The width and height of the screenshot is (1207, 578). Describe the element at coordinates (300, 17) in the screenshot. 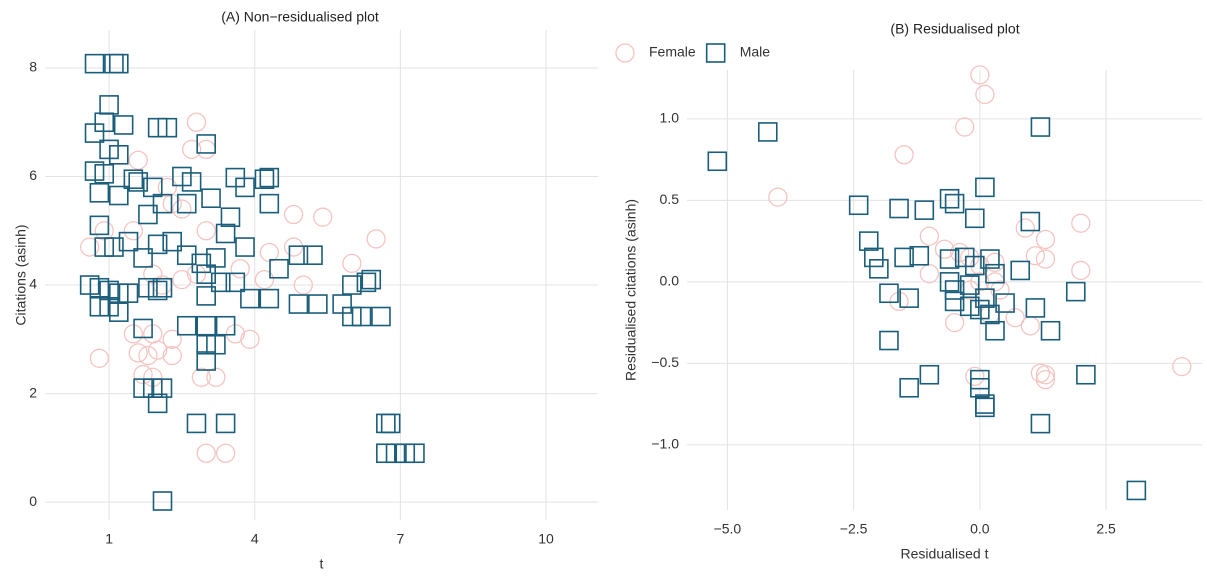

I see `chart-title: (A) Non−residualised plot` at that location.